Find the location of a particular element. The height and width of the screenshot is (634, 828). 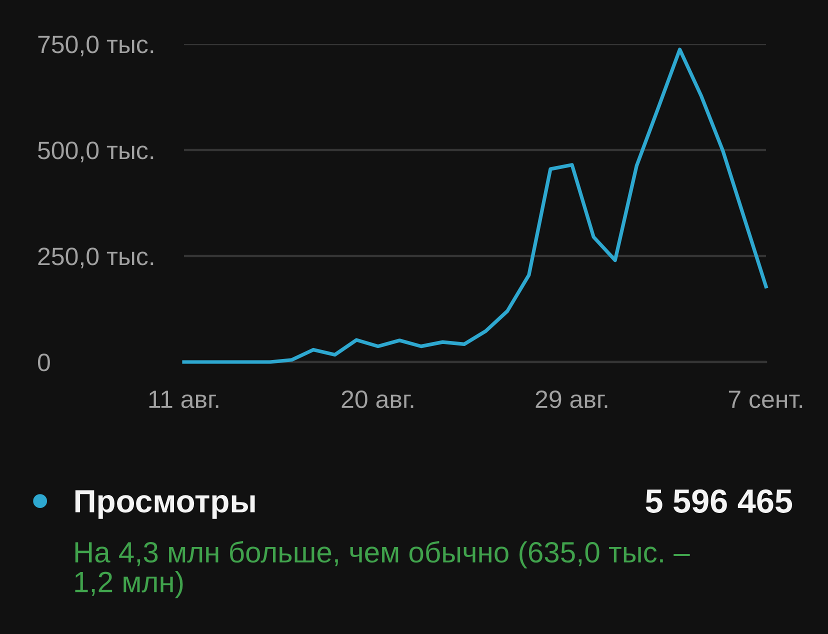

y-tick-label: 250,0 тыс. is located at coordinates (96, 258).